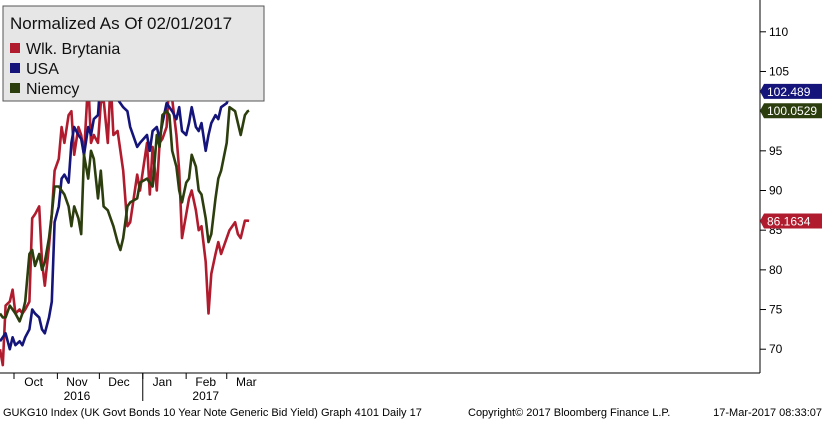 This screenshot has height=426, width=826. What do you see at coordinates (246, 382) in the screenshot?
I see `x-tick-label: Mar` at bounding box center [246, 382].